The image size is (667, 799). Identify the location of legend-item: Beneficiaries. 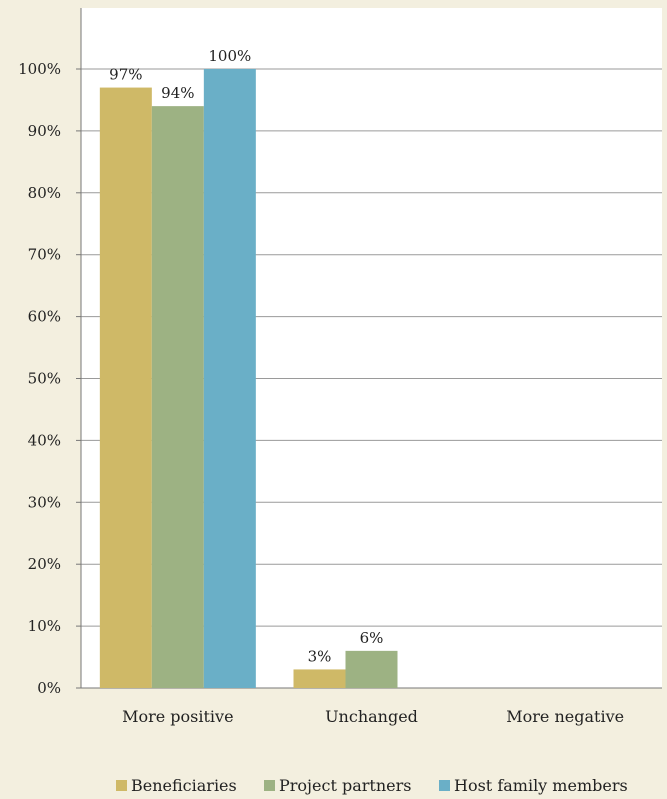
(176, 785).